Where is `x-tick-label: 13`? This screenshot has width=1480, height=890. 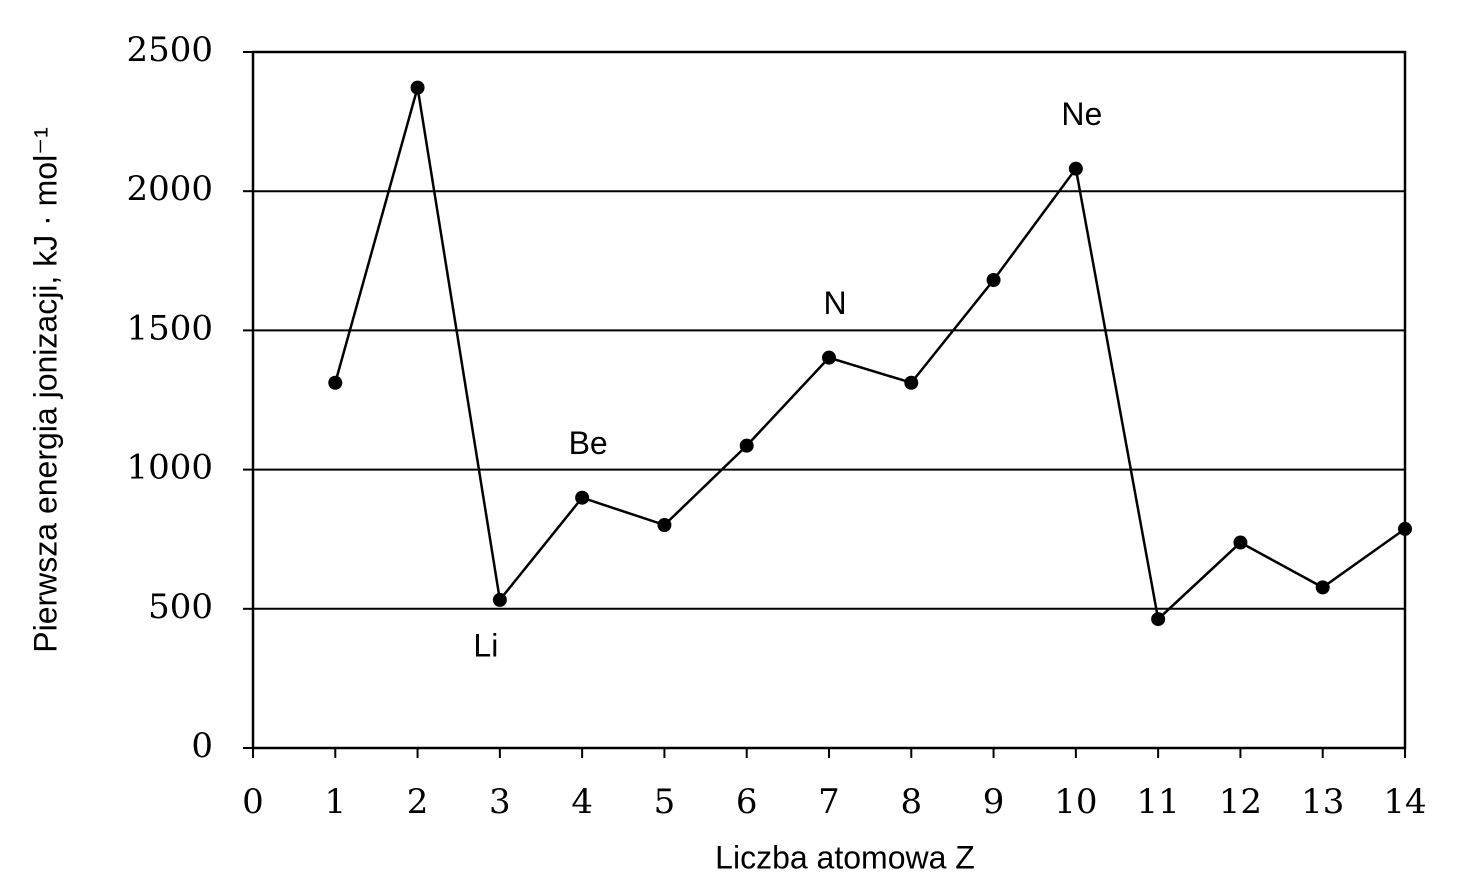
x-tick-label: 13 is located at coordinates (1322, 802).